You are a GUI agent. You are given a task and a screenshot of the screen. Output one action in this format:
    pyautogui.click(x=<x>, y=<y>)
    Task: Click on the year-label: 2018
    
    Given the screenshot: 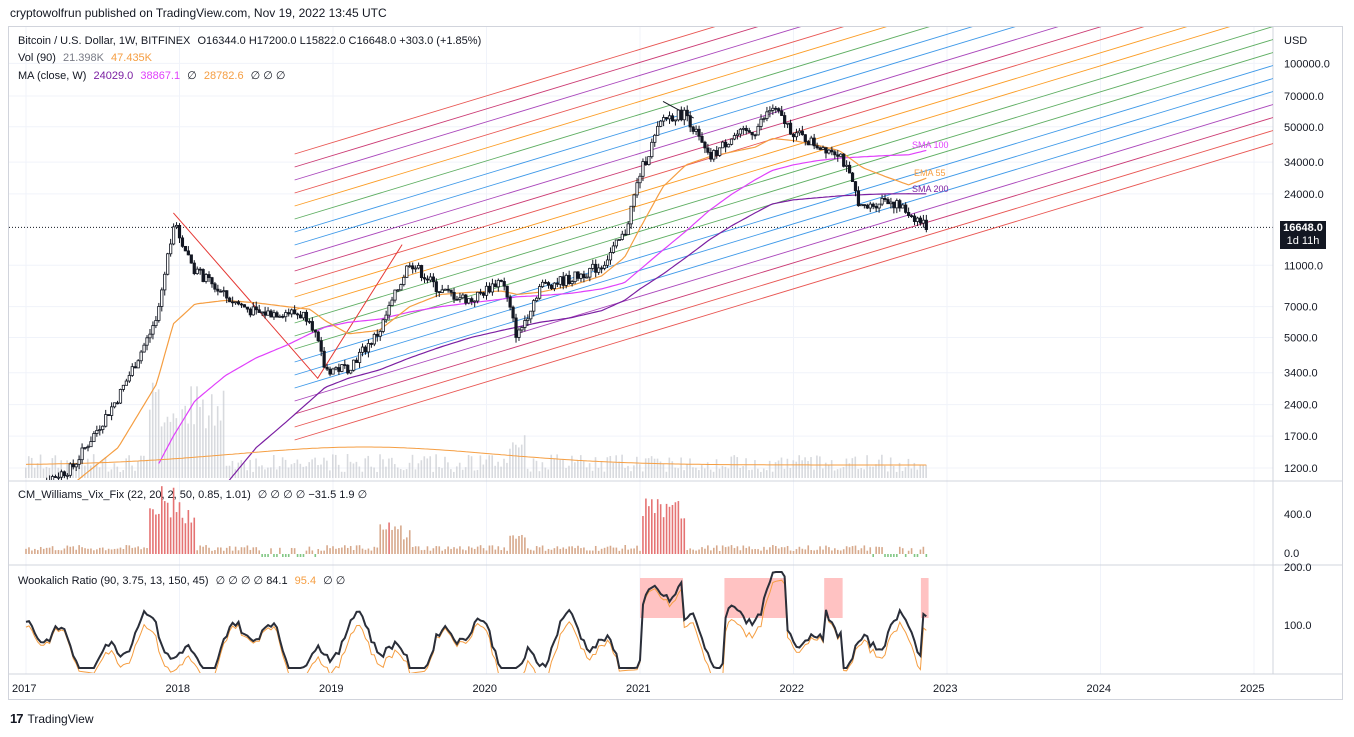 What is the action you would take?
    pyautogui.click(x=178, y=689)
    